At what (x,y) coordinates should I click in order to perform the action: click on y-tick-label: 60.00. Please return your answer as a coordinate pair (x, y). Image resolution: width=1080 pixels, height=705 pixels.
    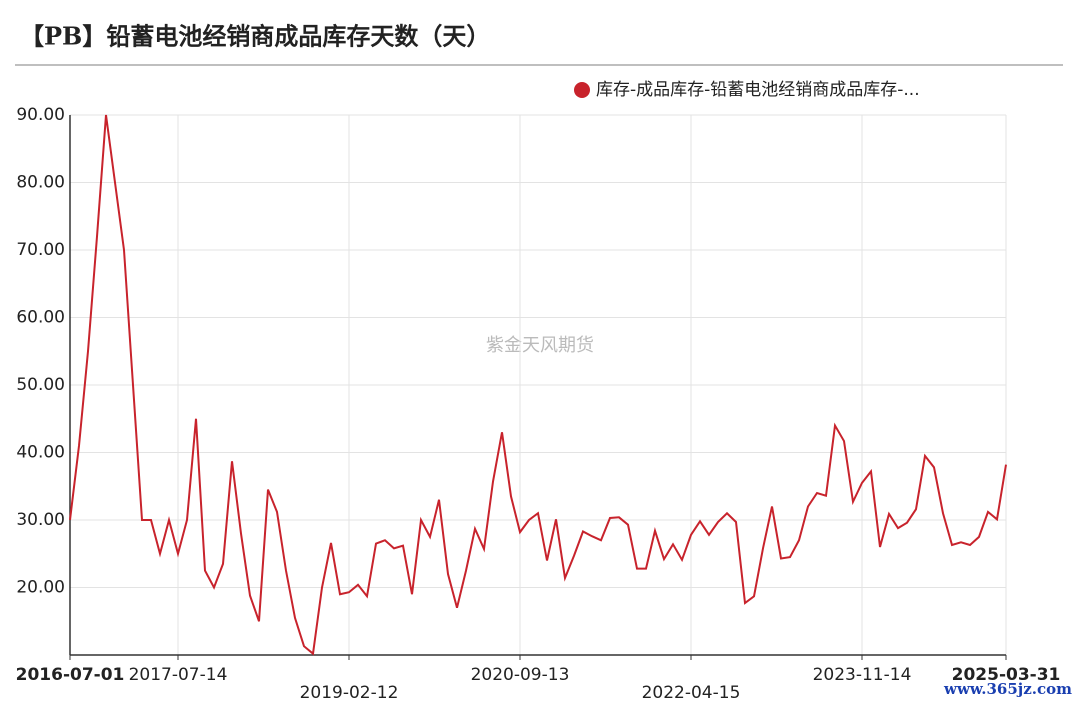
    Looking at the image, I should click on (40, 318).